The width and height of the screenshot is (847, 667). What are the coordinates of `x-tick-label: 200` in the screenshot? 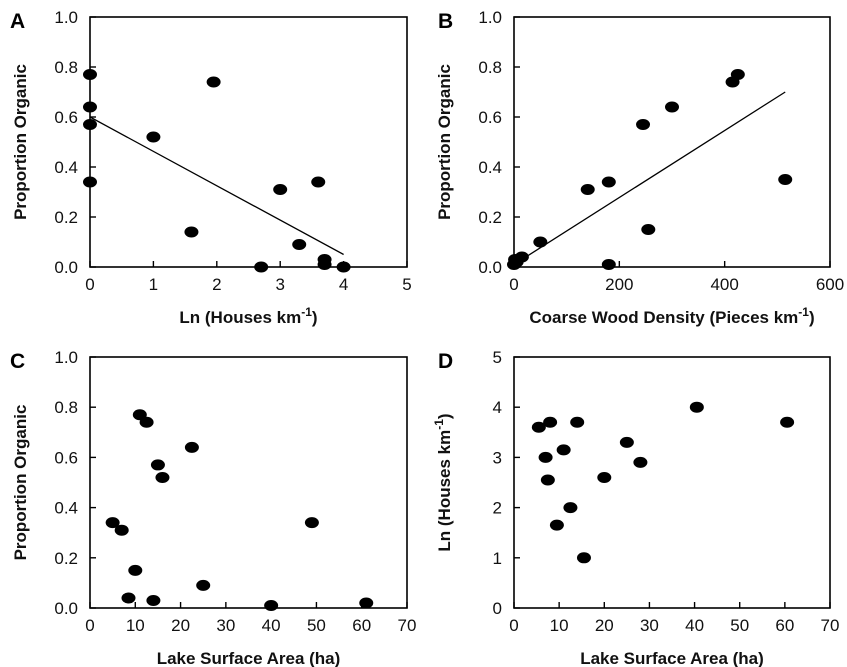 It's located at (619, 284).